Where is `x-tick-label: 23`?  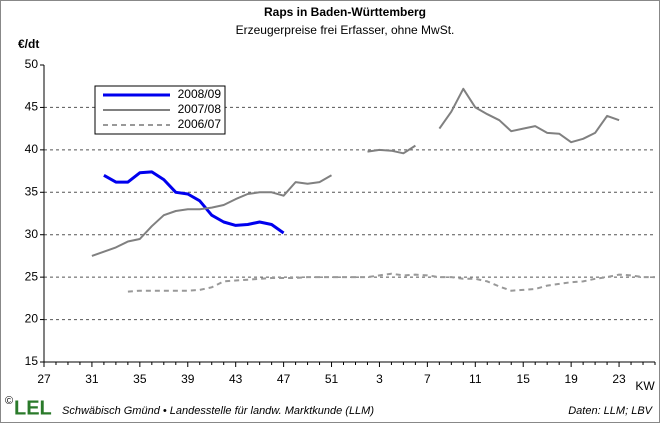
x-tick-label: 23 is located at coordinates (619, 379).